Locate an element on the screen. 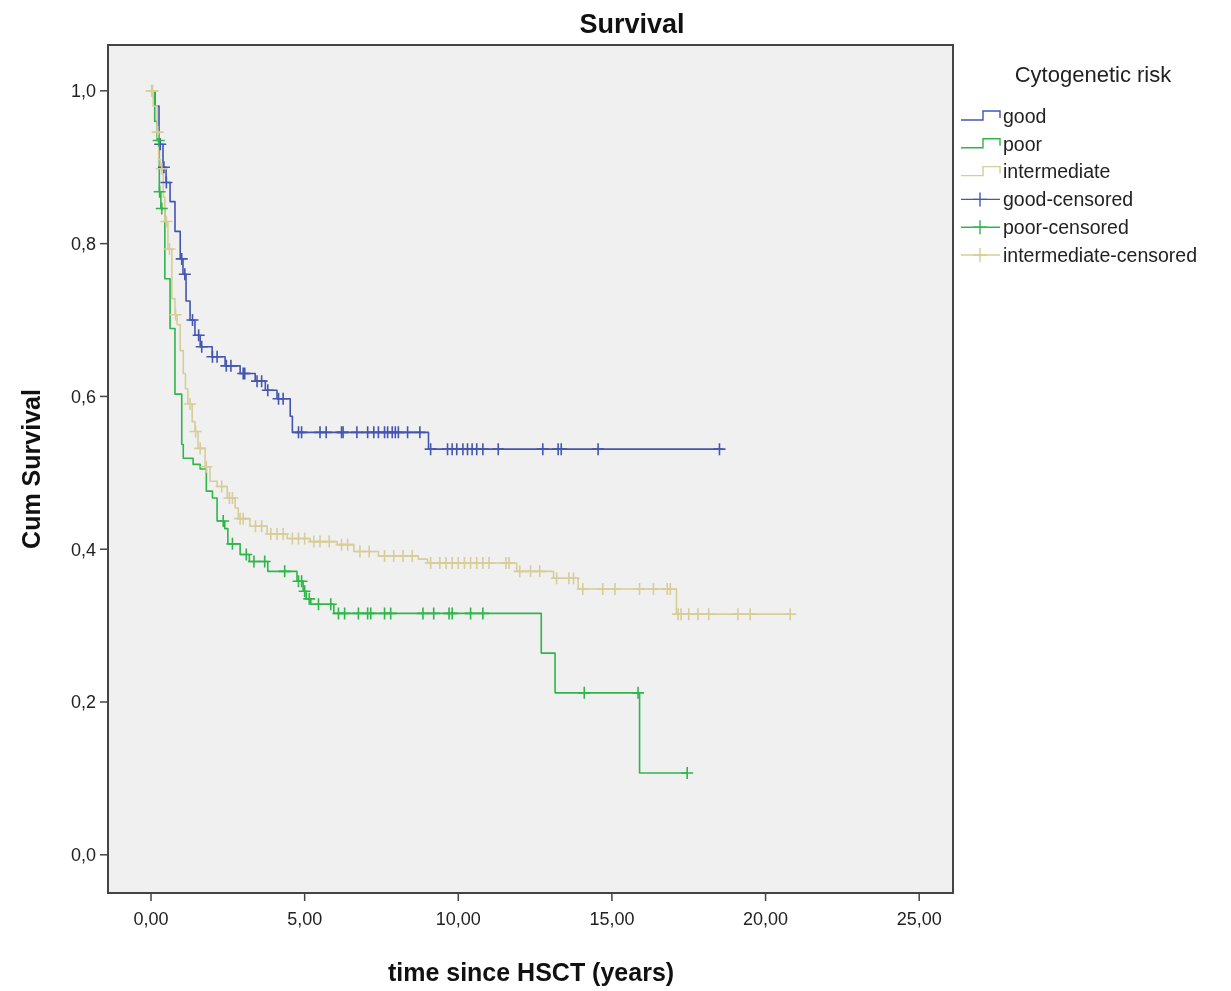  x-tick-label: 20,00 is located at coordinates (766, 919).